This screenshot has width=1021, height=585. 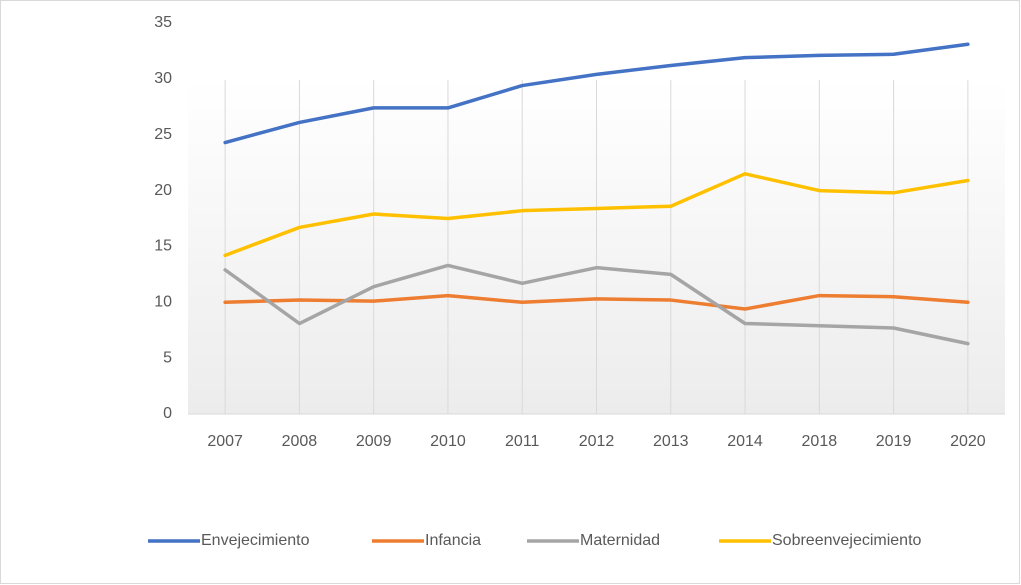 What do you see at coordinates (522, 441) in the screenshot?
I see `x-tick-label: 2011` at bounding box center [522, 441].